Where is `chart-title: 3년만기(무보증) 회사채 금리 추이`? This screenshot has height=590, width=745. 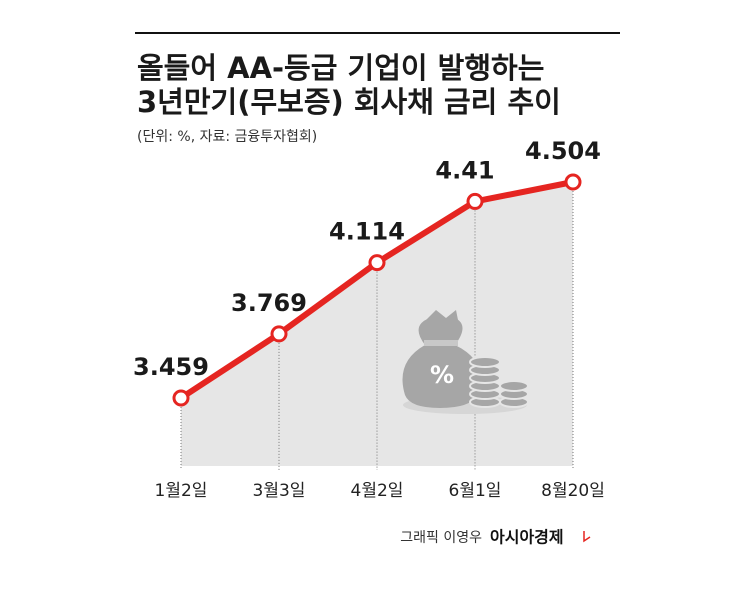 chart-title: 3년만기(무보증) 회사채 금리 추이 is located at coordinates (349, 102).